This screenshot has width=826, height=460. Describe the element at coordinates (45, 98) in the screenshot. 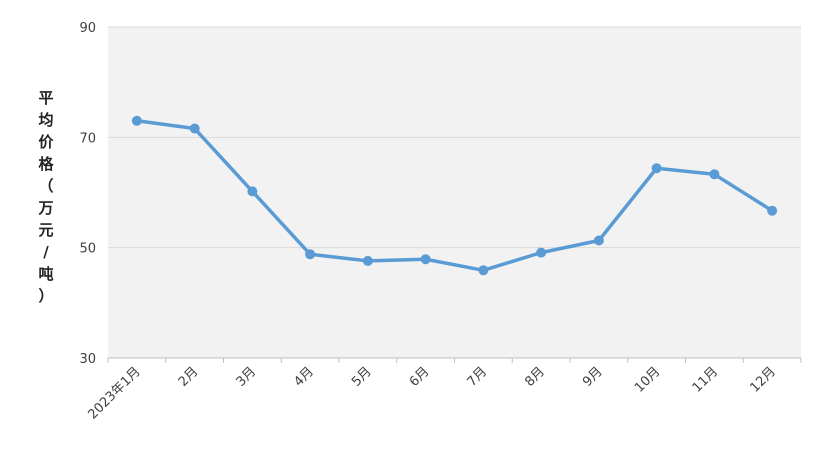

I see `y-axis-title-char: 平` at that location.